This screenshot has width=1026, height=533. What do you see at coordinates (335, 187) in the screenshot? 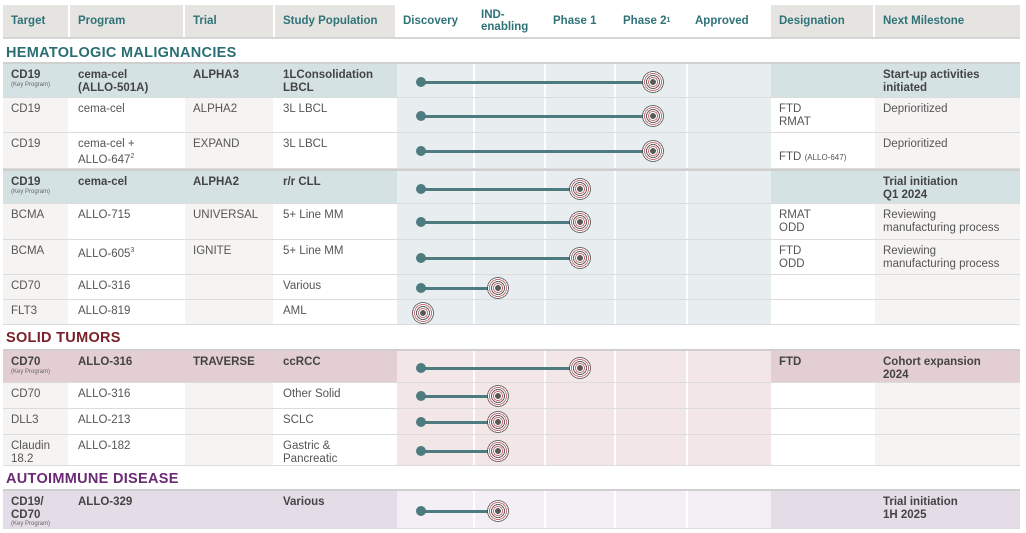
I see `cell-population: r/r CLL` at bounding box center [335, 187].